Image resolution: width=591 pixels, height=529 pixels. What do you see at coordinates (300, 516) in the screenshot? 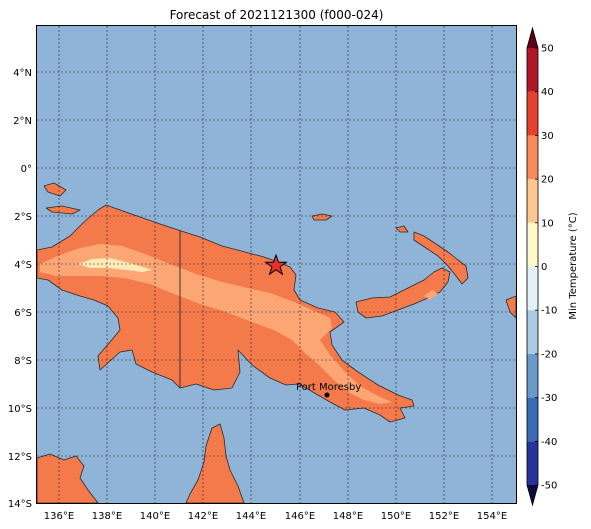
I see `lon-label: 146°E` at bounding box center [300, 516].